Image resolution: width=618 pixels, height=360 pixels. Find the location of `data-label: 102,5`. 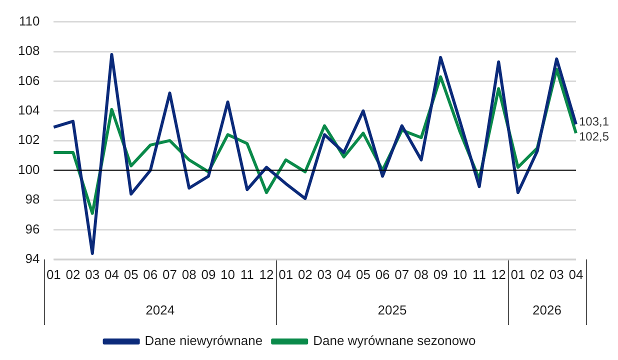

data-label: 102,5 is located at coordinates (594, 136).